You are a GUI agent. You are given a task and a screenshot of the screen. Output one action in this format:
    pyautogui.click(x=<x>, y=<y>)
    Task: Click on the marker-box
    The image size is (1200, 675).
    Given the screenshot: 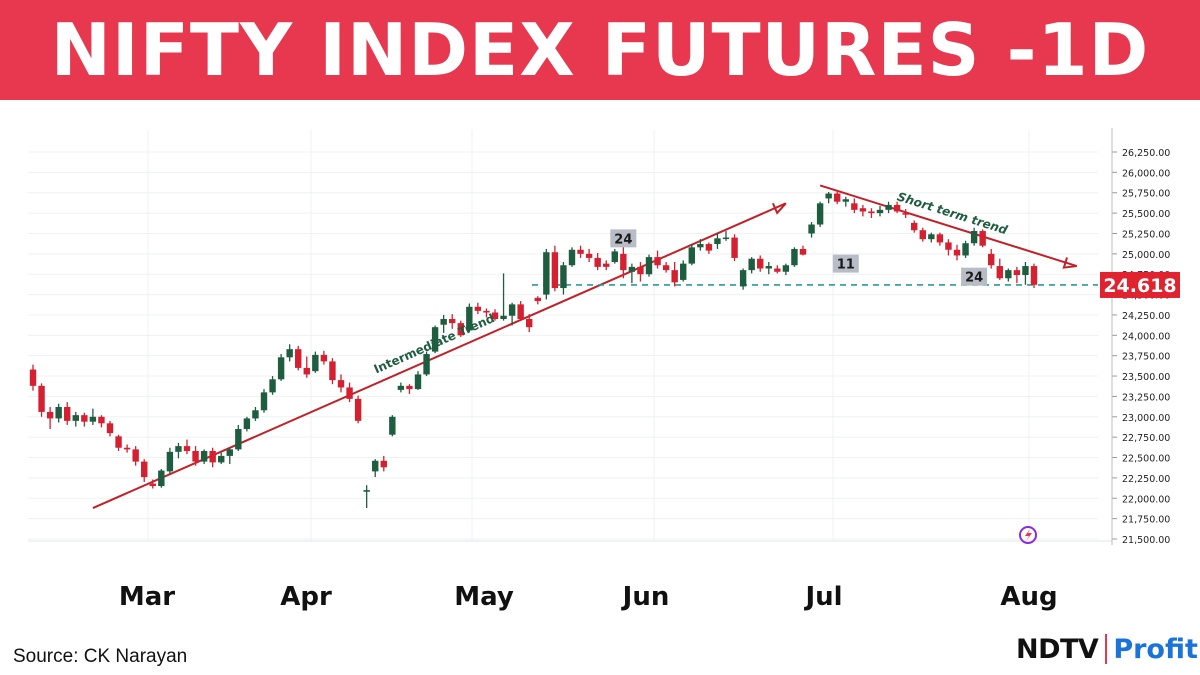 What is the action you would take?
    pyautogui.click(x=623, y=238)
    